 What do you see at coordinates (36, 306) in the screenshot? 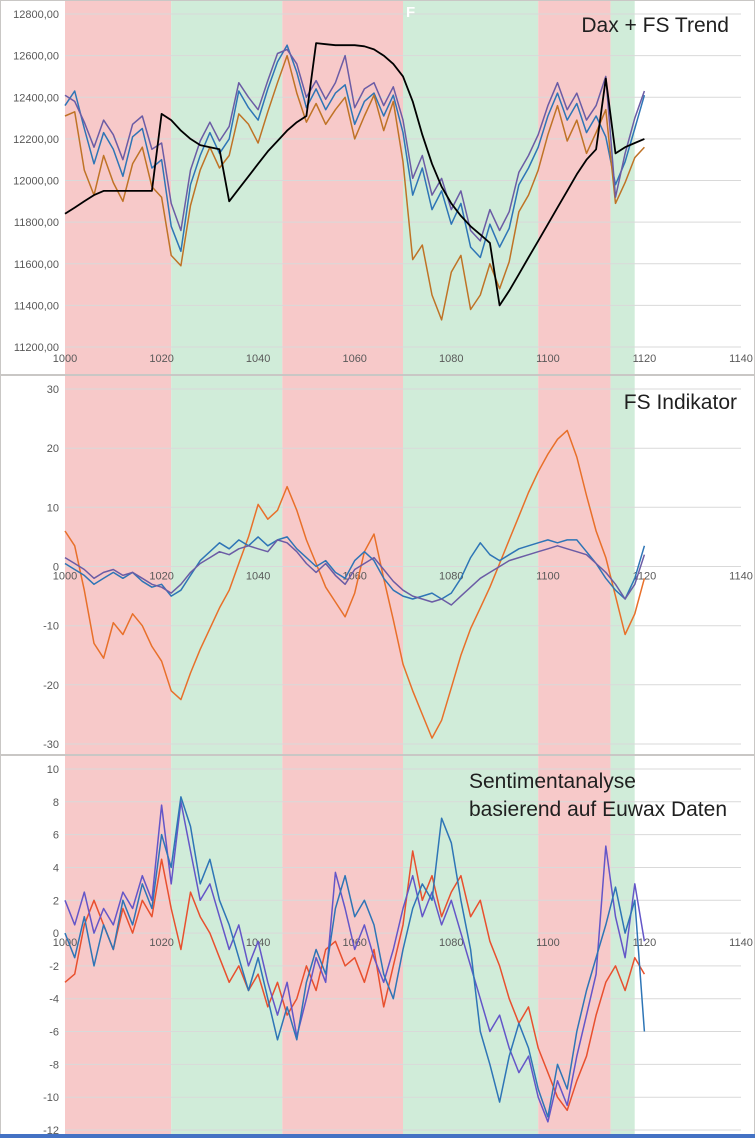
I see `y-tick-label: 11400,00` at bounding box center [36, 306].